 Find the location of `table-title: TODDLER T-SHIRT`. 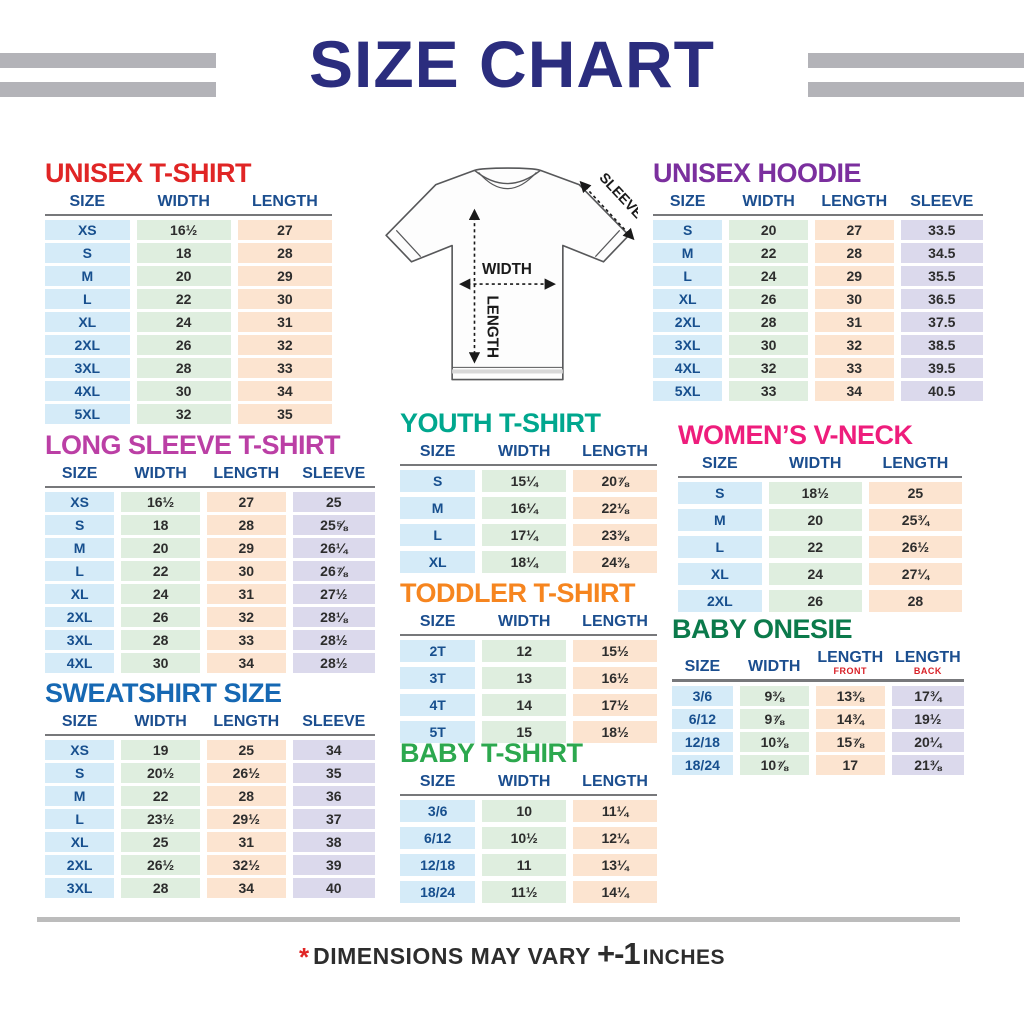

table-title: TODDLER T-SHIRT is located at coordinates (518, 593).